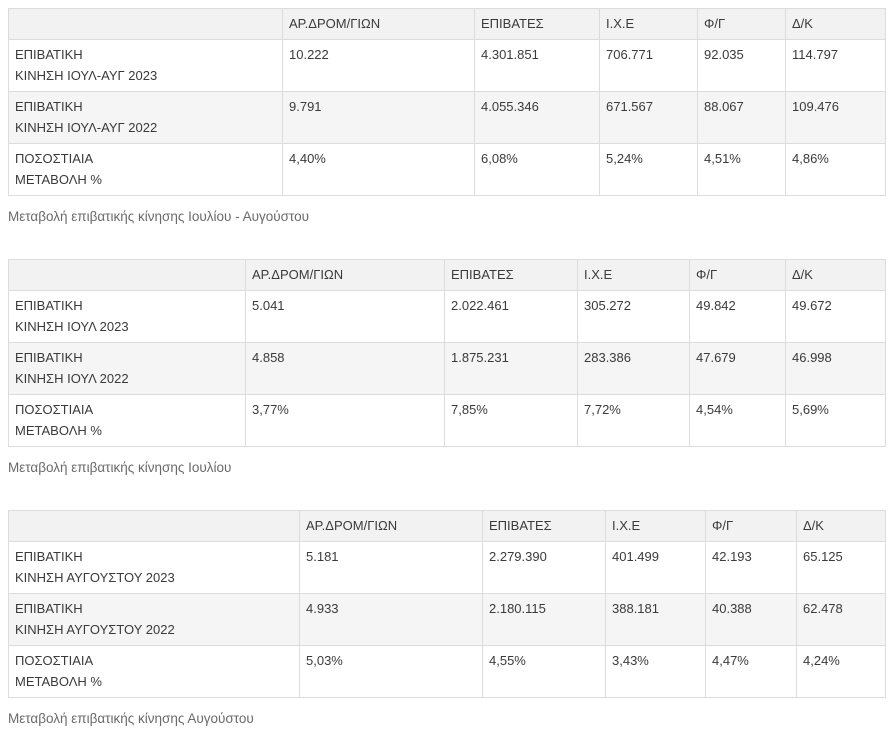 The height and width of the screenshot is (738, 895). What do you see at coordinates (648, 117) in the screenshot?
I see `table-cell: 671.567` at bounding box center [648, 117].